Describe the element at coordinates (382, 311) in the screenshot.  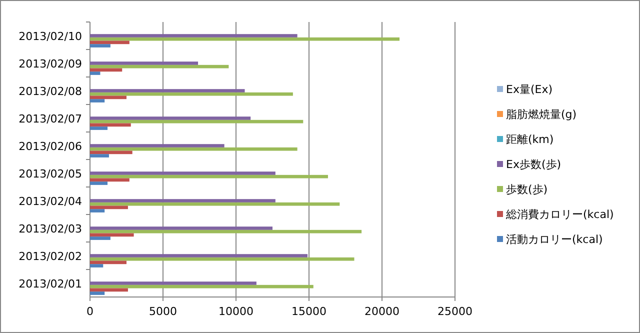
I see `x-tick-label: 20000` at that location.